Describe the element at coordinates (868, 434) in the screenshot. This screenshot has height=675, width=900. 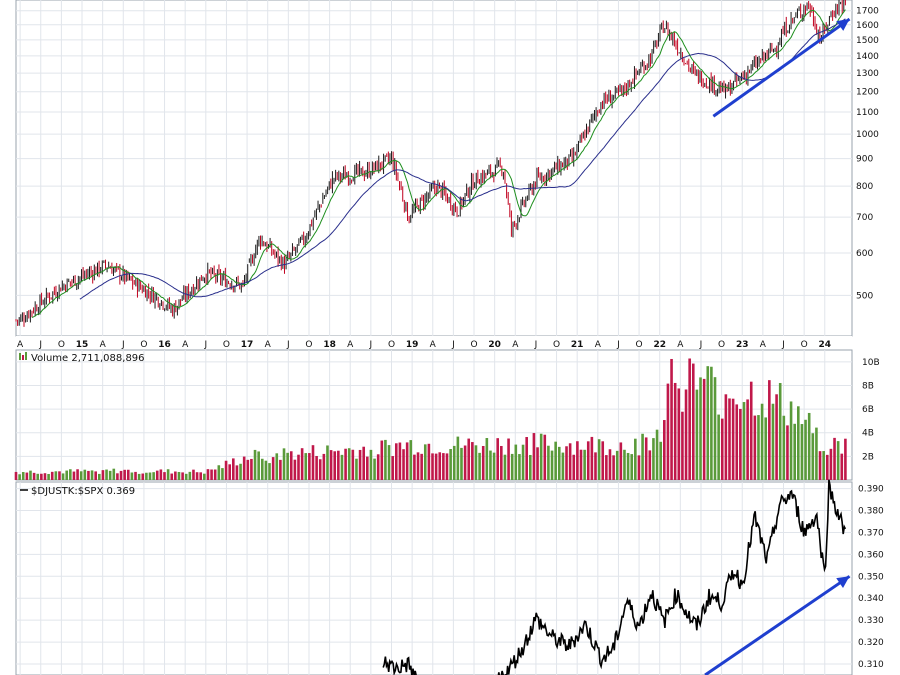
I see `volume-y-tick-label: 4B` at that location.